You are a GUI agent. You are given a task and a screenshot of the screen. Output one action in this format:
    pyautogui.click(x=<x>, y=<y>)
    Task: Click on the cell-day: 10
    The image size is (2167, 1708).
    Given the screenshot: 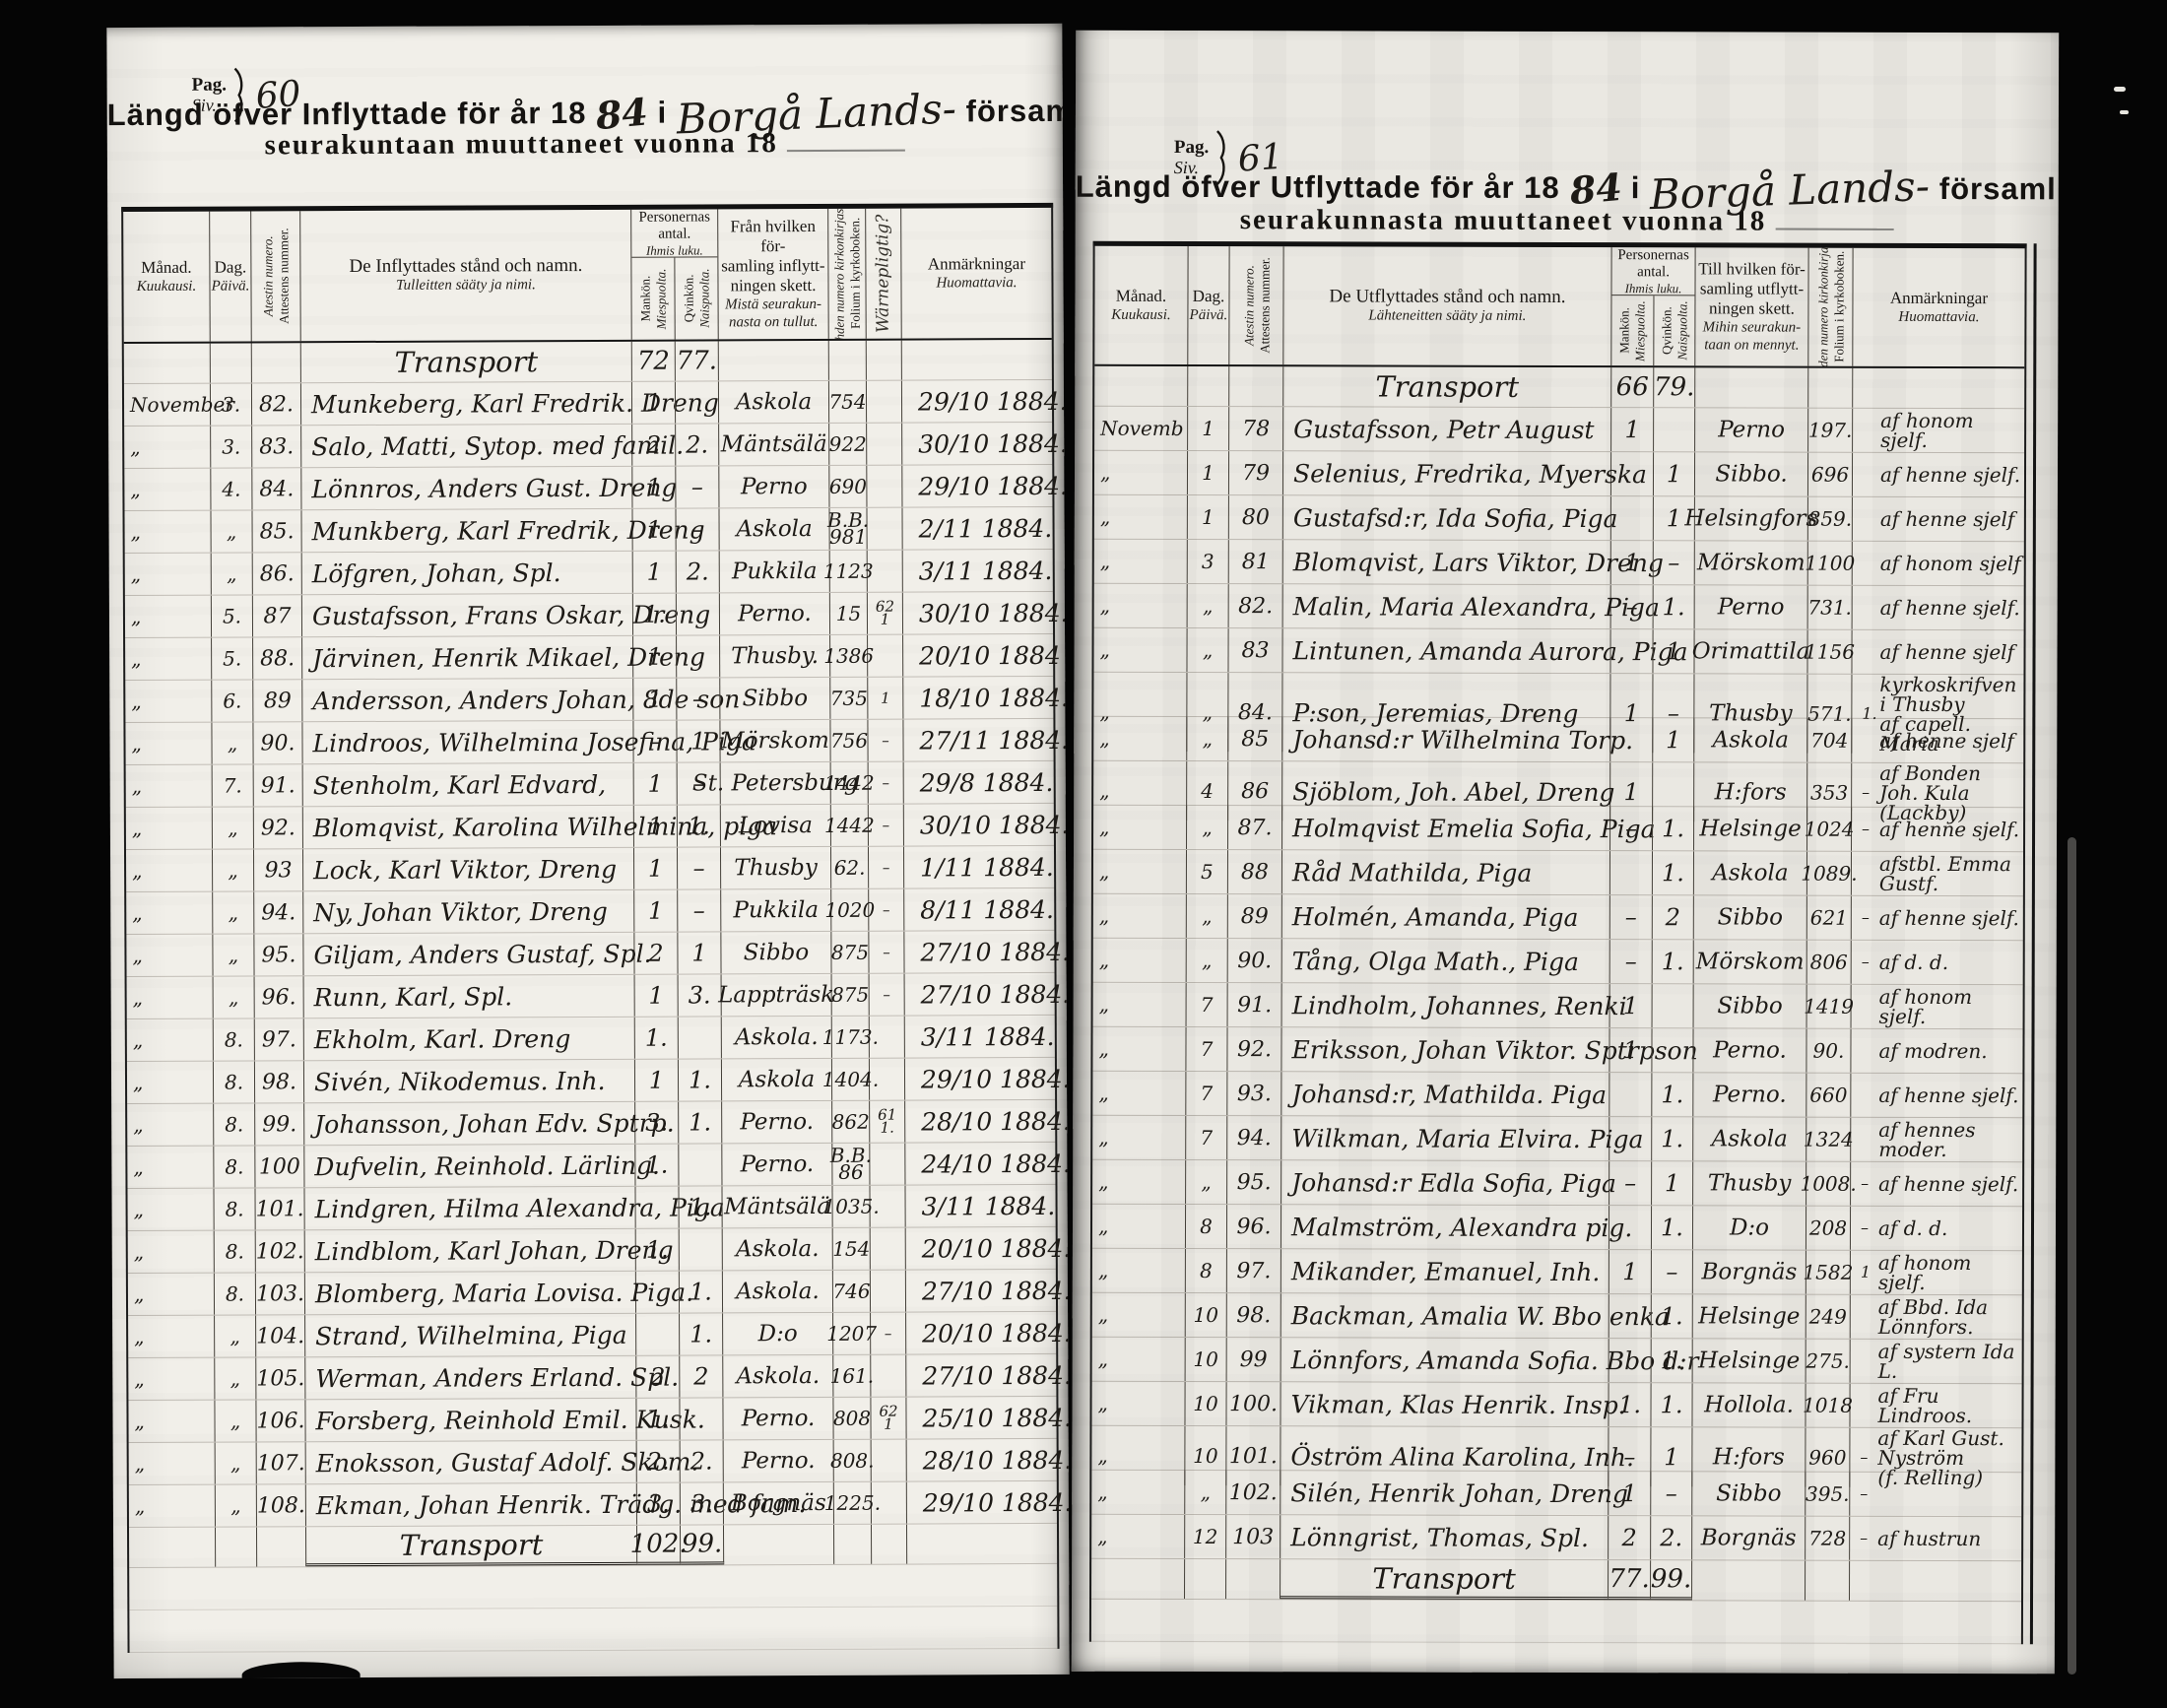 What is the action you would take?
    pyautogui.click(x=1206, y=1359)
    